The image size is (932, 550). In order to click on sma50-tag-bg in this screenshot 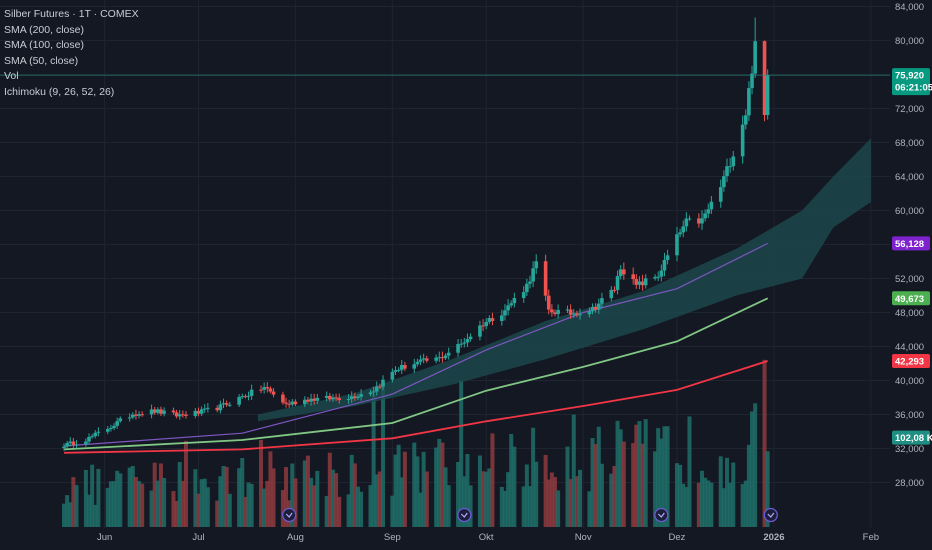, I will do `click(911, 243)`.